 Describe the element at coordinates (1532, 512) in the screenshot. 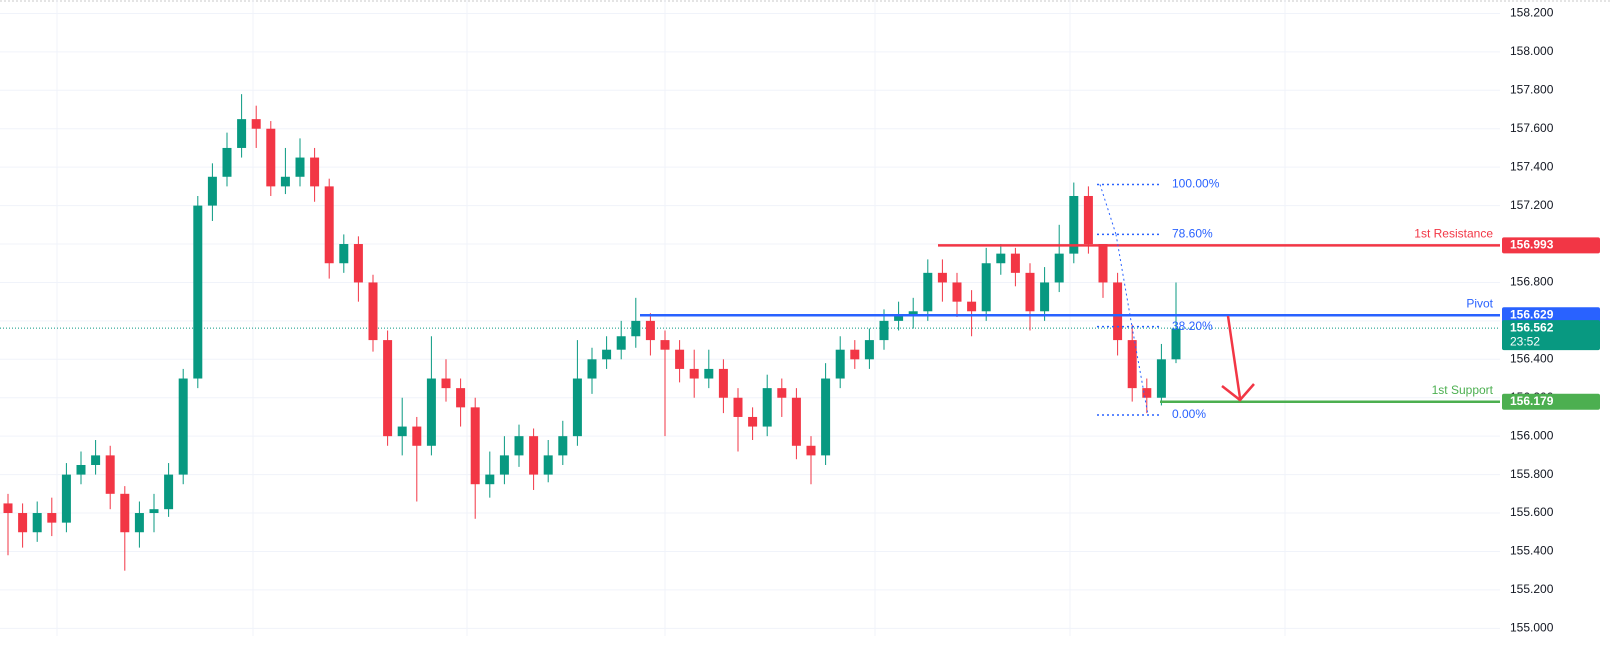

I see `y-tick-label: 155.600` at that location.